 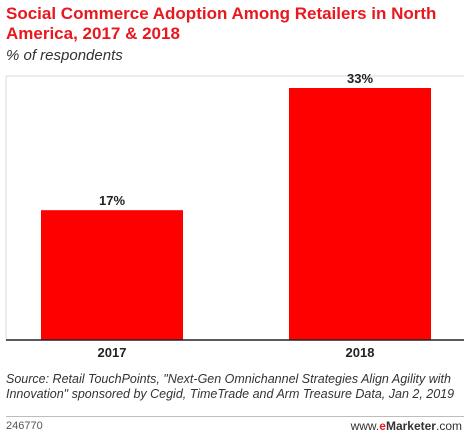 I want to click on brand-logo: www.eMarketer.com, so click(x=406, y=426).